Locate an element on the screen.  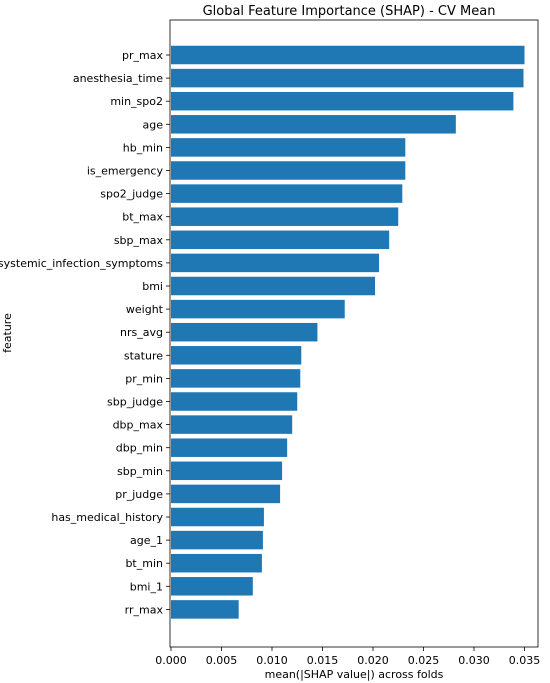
y-tick-label: age_1 is located at coordinates (146, 540).